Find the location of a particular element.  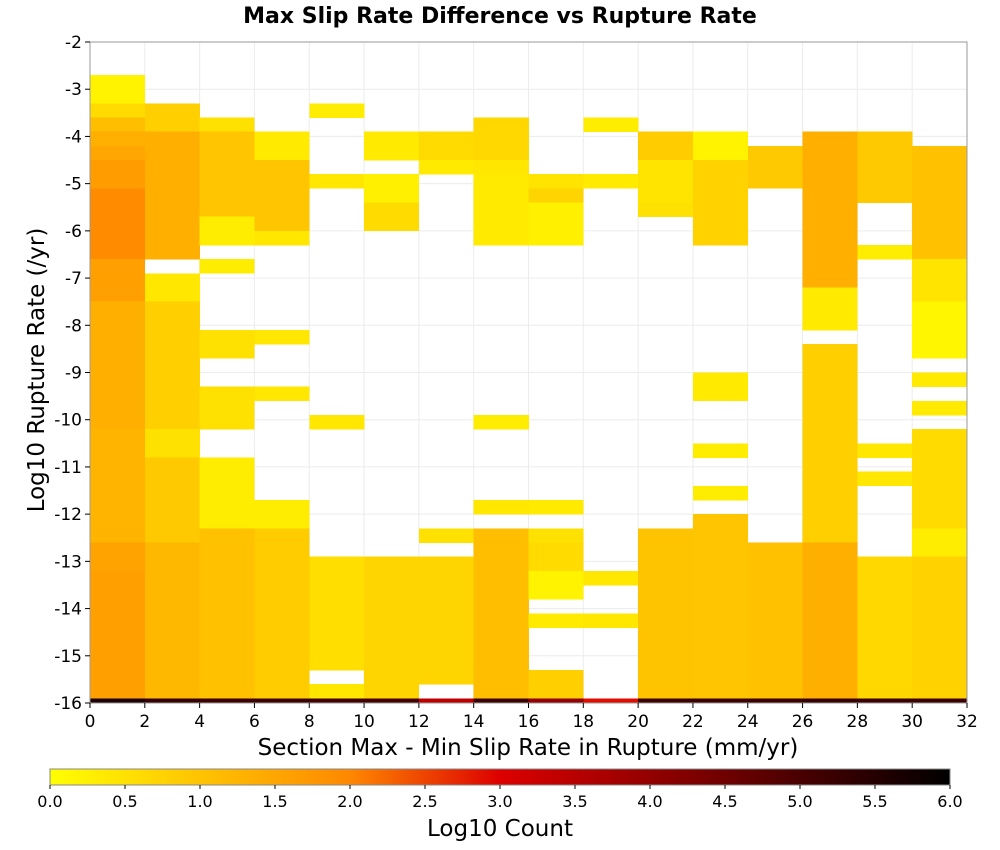

x-tick-label: 32 is located at coordinates (967, 722).